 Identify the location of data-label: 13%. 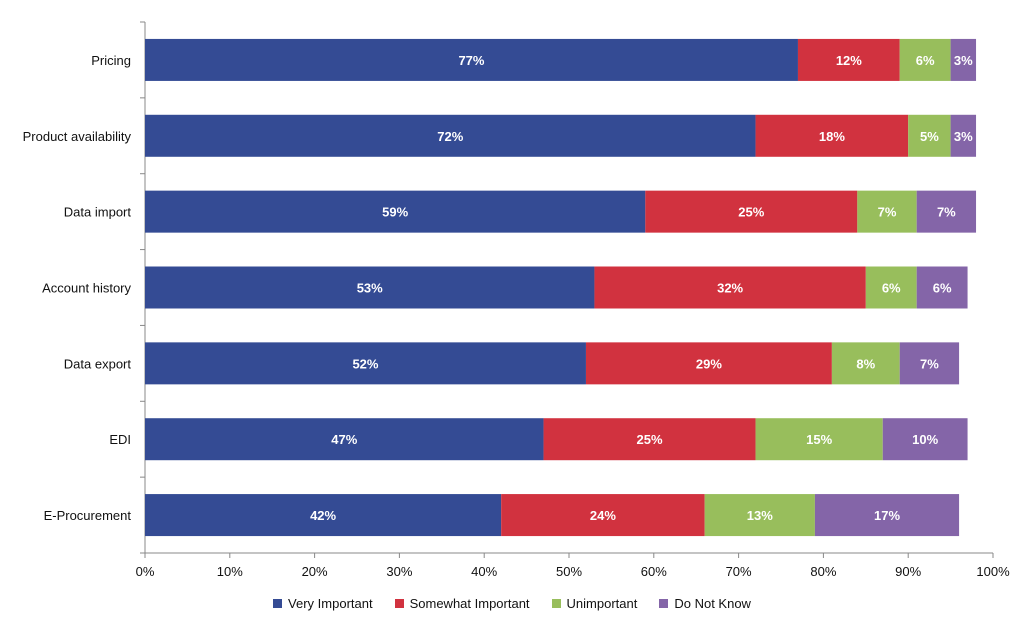
(760, 515).